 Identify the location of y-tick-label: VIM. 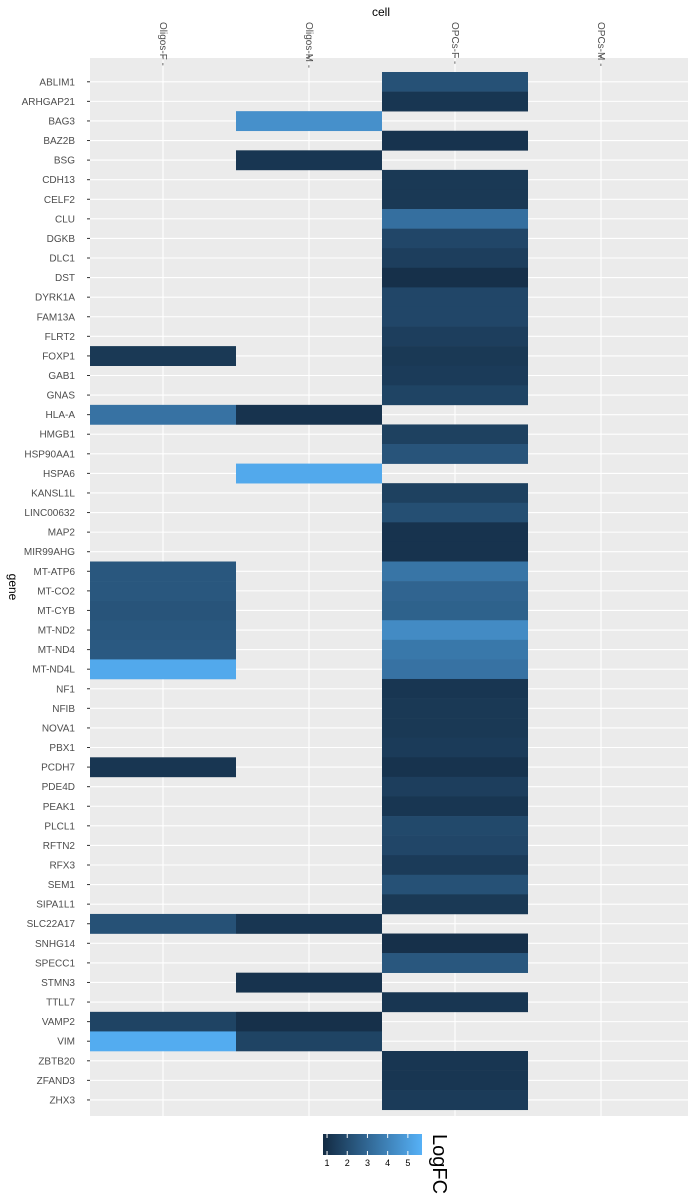
(66, 1042).